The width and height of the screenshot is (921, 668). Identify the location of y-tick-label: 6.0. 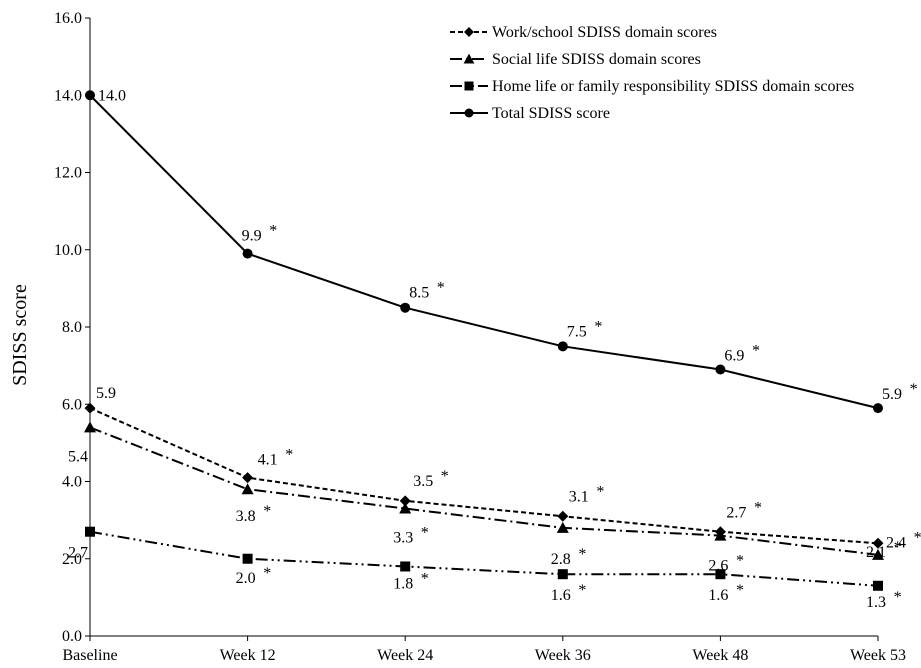
(72, 404).